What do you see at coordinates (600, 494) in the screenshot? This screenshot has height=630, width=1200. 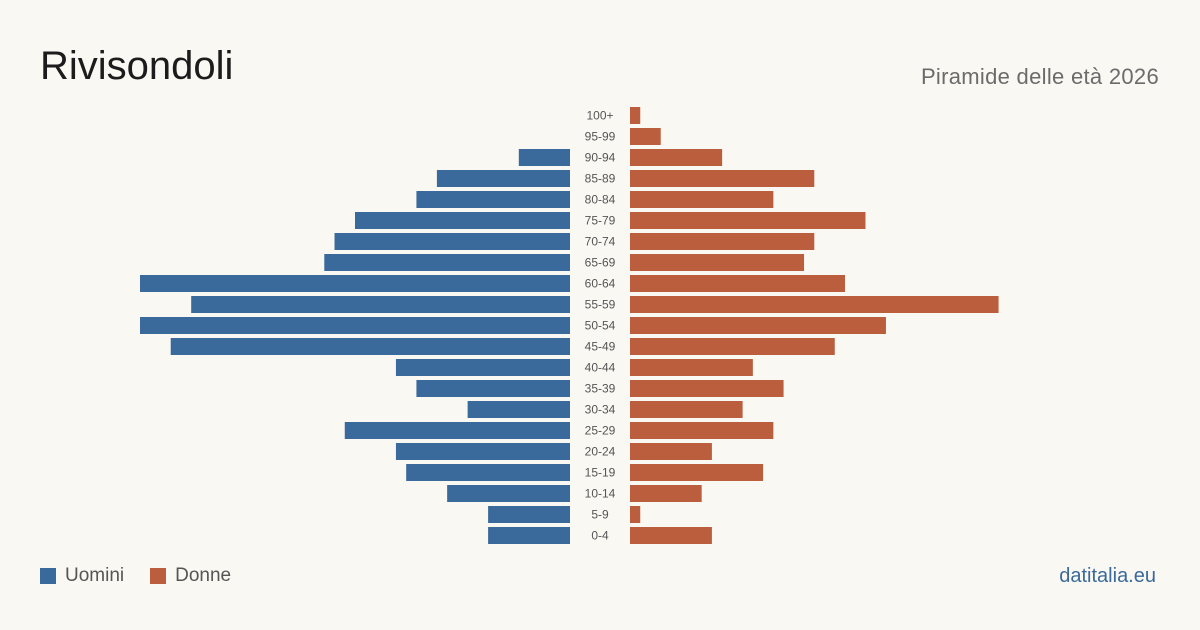 I see `age-label-10-14: 10-14` at bounding box center [600, 494].